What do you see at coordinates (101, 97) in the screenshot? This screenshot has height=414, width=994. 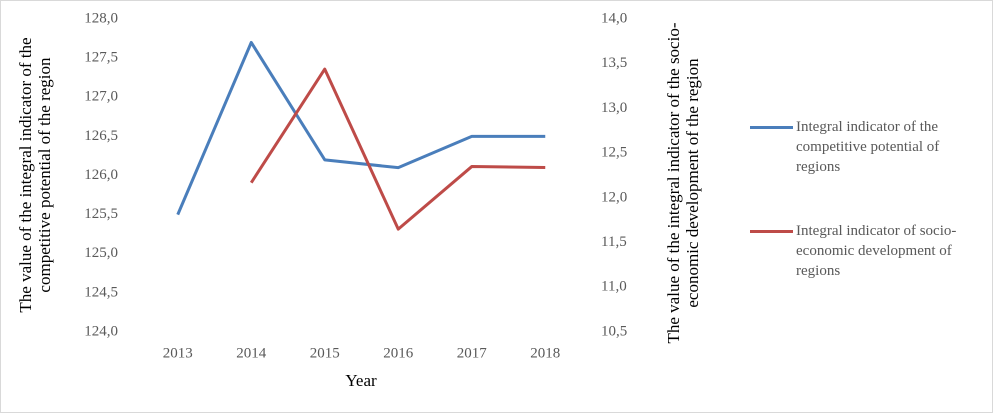 I see `y-tick-label: 127,0` at bounding box center [101, 97].